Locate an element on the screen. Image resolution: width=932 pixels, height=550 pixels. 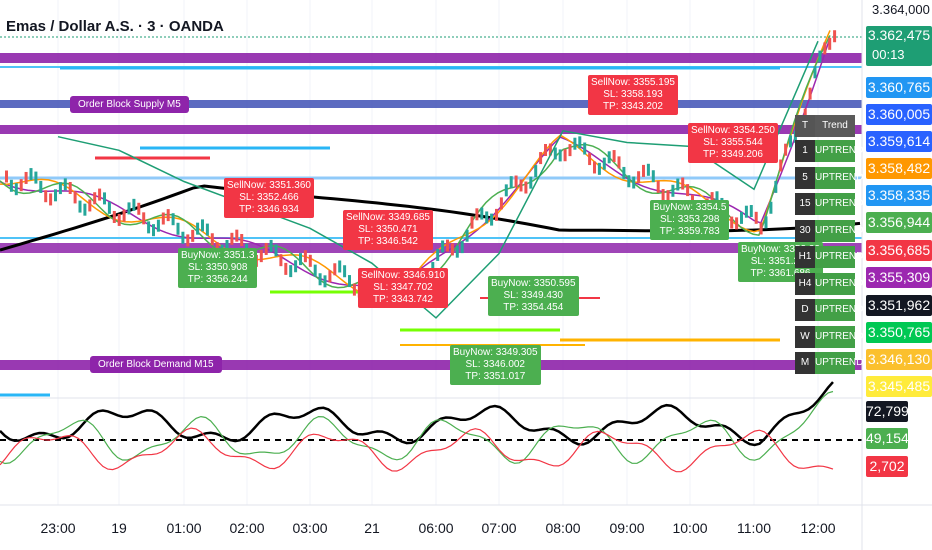
trend-timeframe: 1 is located at coordinates (805, 151).